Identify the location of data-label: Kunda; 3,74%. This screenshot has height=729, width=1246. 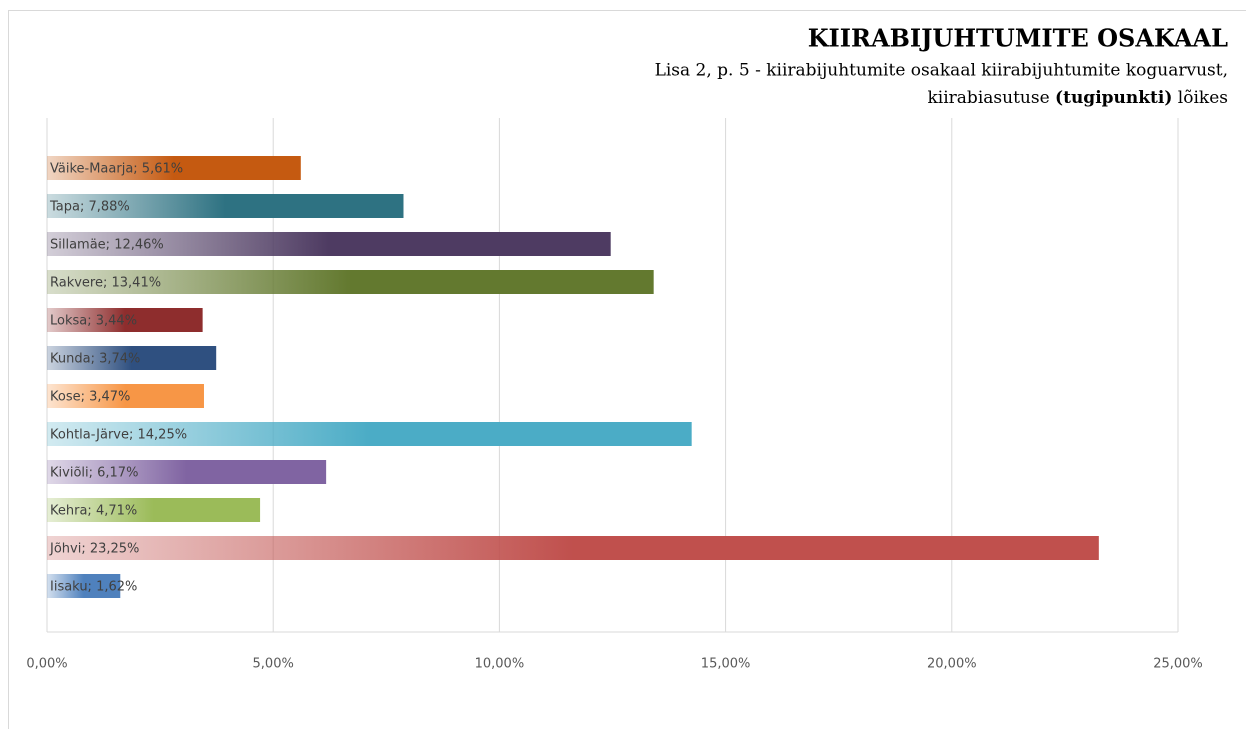
(95, 359).